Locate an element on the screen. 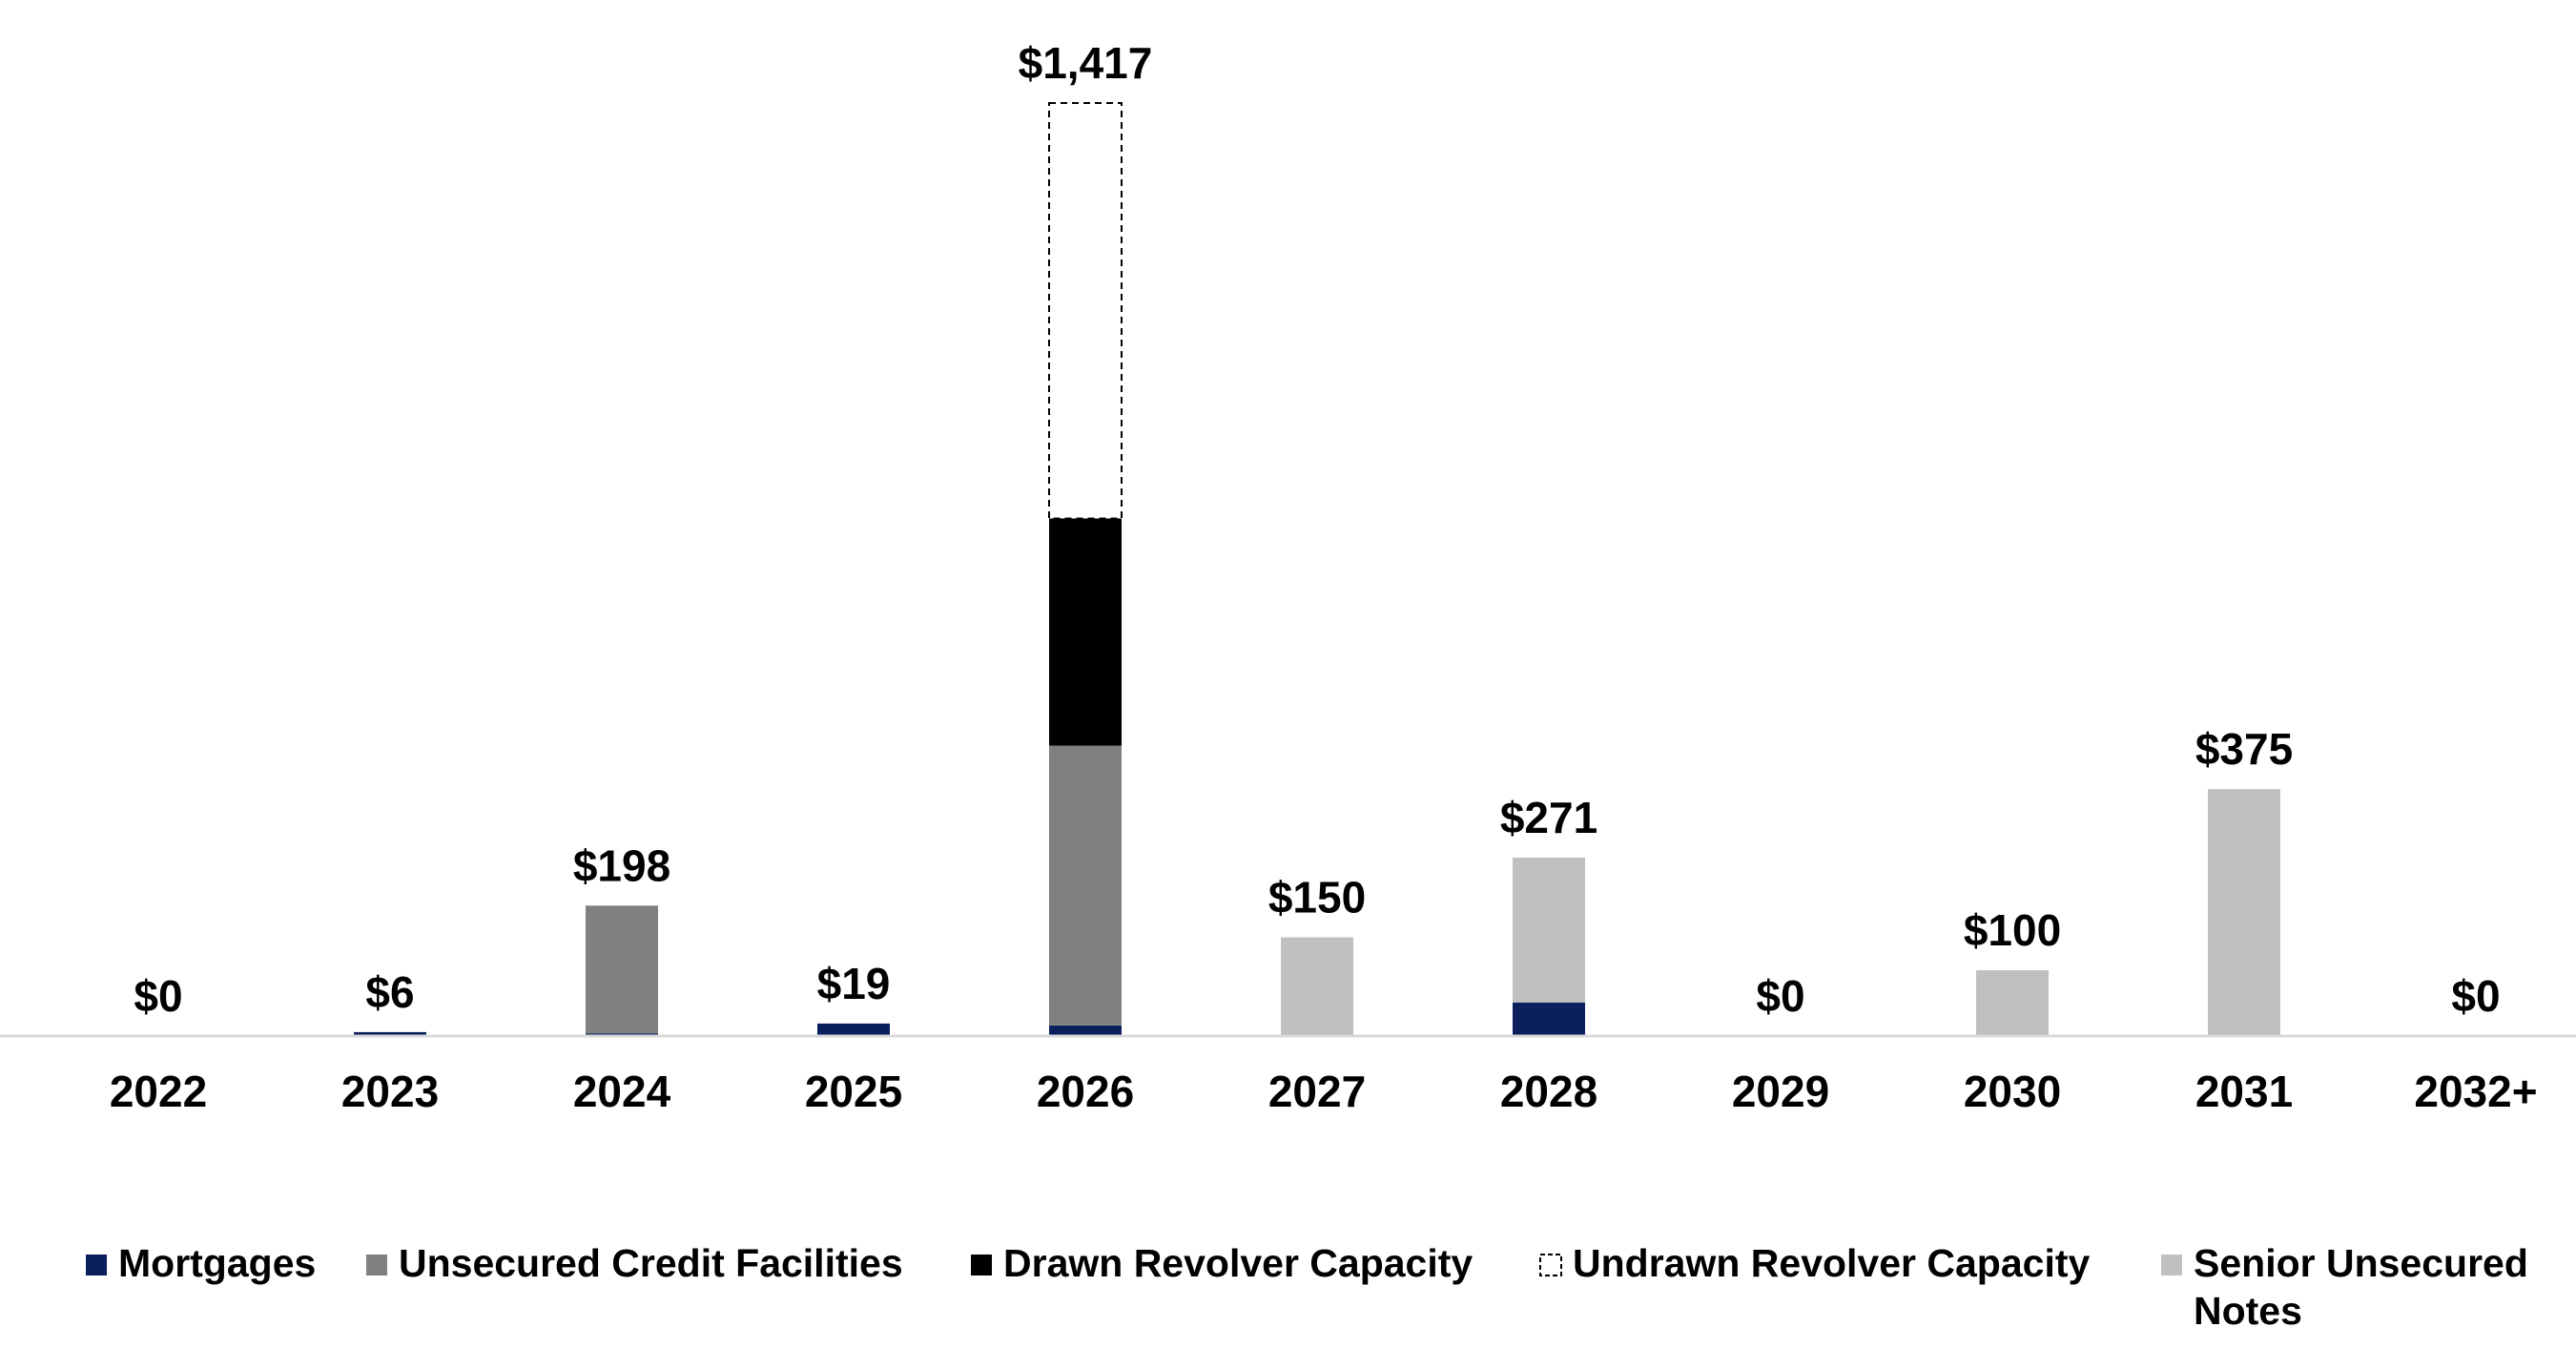  value-label-2028: $271 is located at coordinates (1548, 817).